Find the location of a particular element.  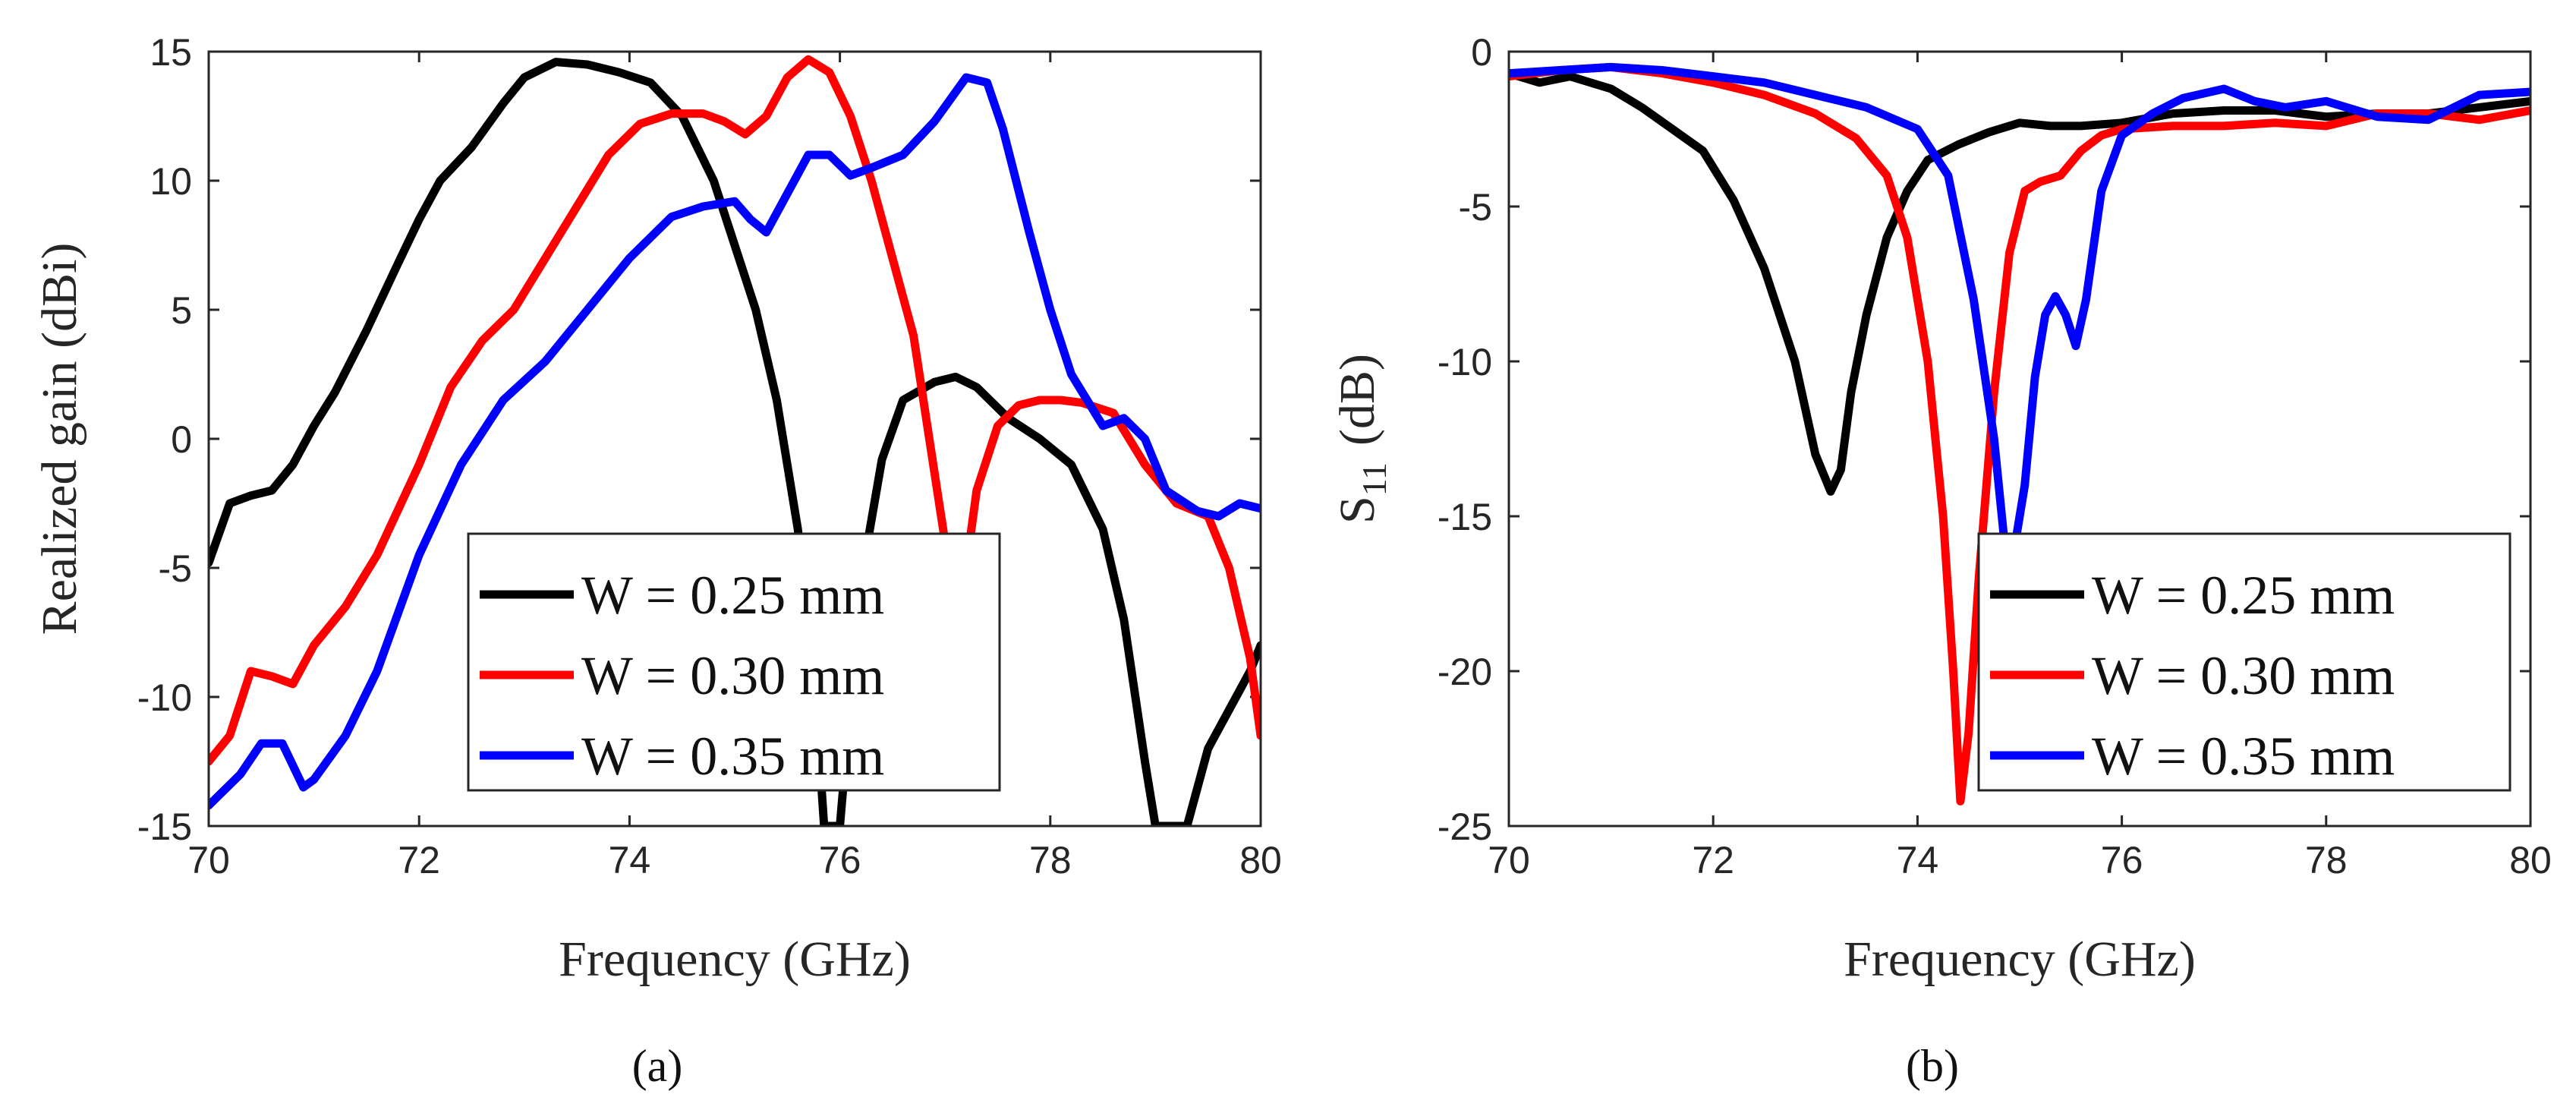

panel-a-x-tick-label-3: 76 is located at coordinates (840, 860).